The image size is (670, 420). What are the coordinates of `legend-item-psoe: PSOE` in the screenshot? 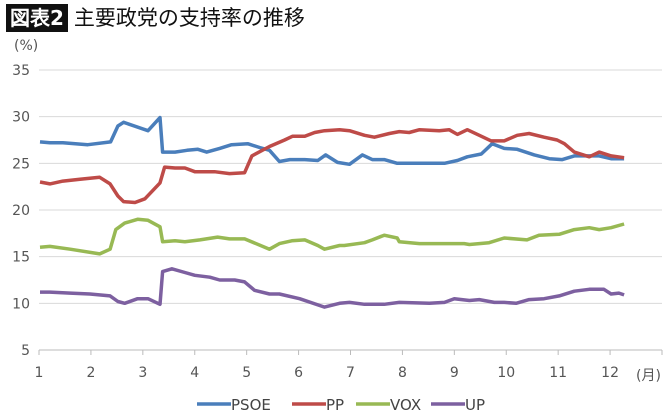 It's located at (234, 405).